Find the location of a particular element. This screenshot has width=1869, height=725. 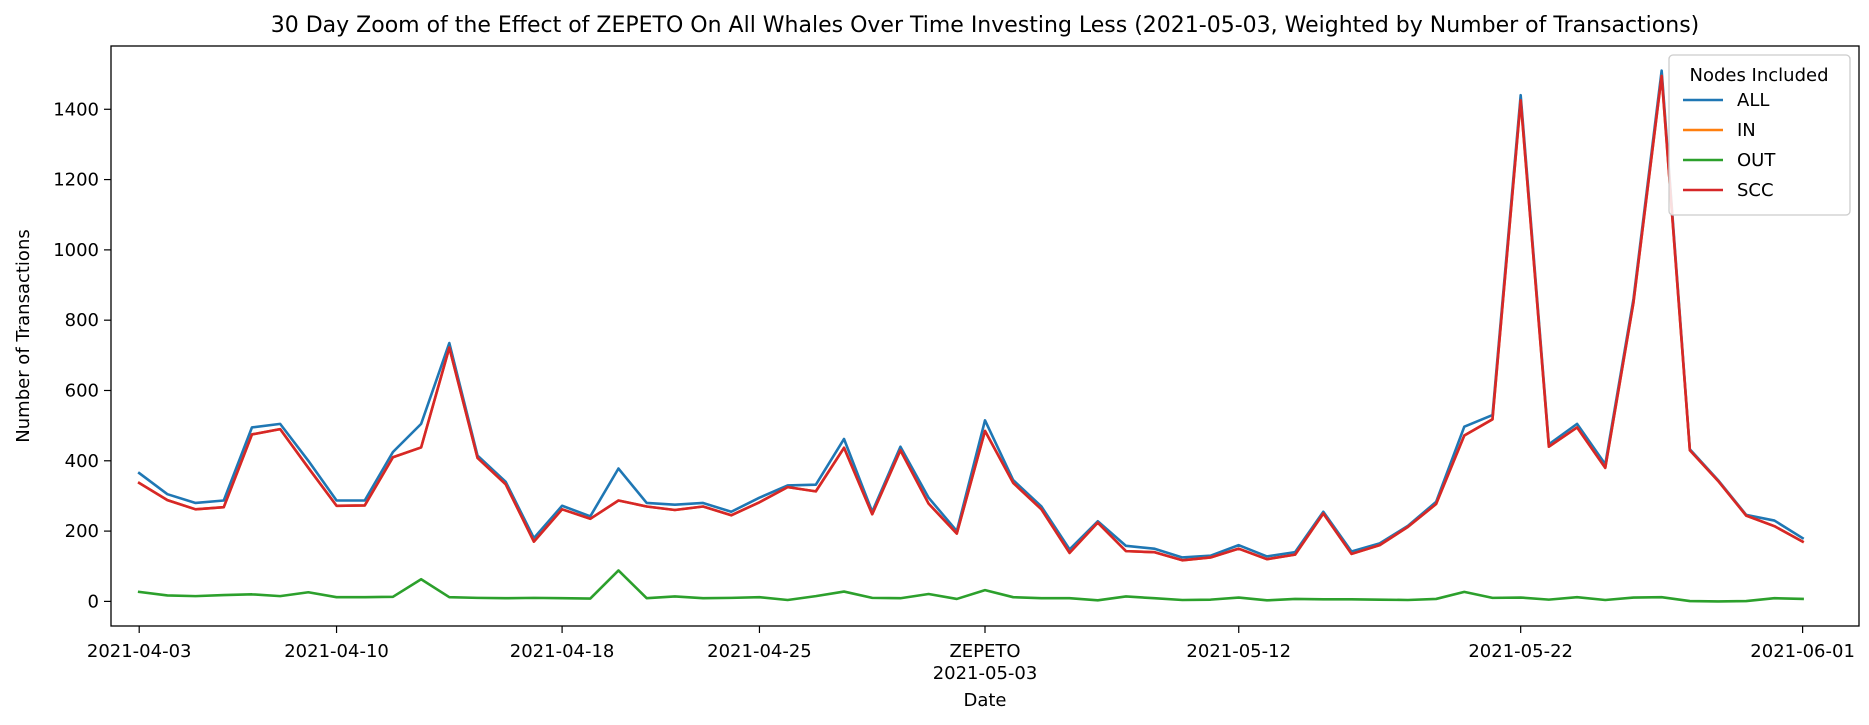

event-label: ZEPETO is located at coordinates (984, 651).